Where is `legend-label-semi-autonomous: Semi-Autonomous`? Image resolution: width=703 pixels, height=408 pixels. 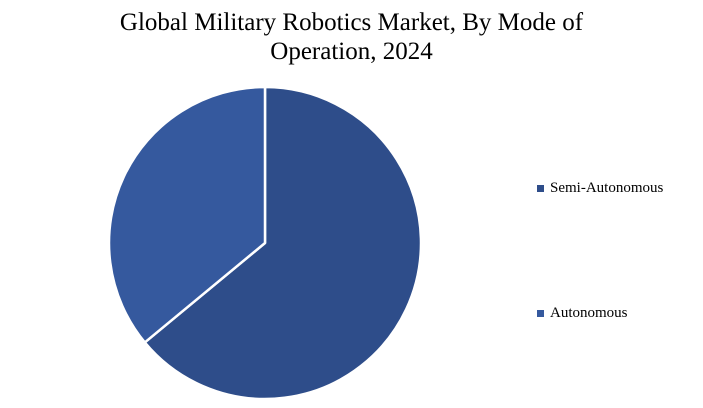
legend-label-semi-autonomous: Semi-Autonomous is located at coordinates (607, 188).